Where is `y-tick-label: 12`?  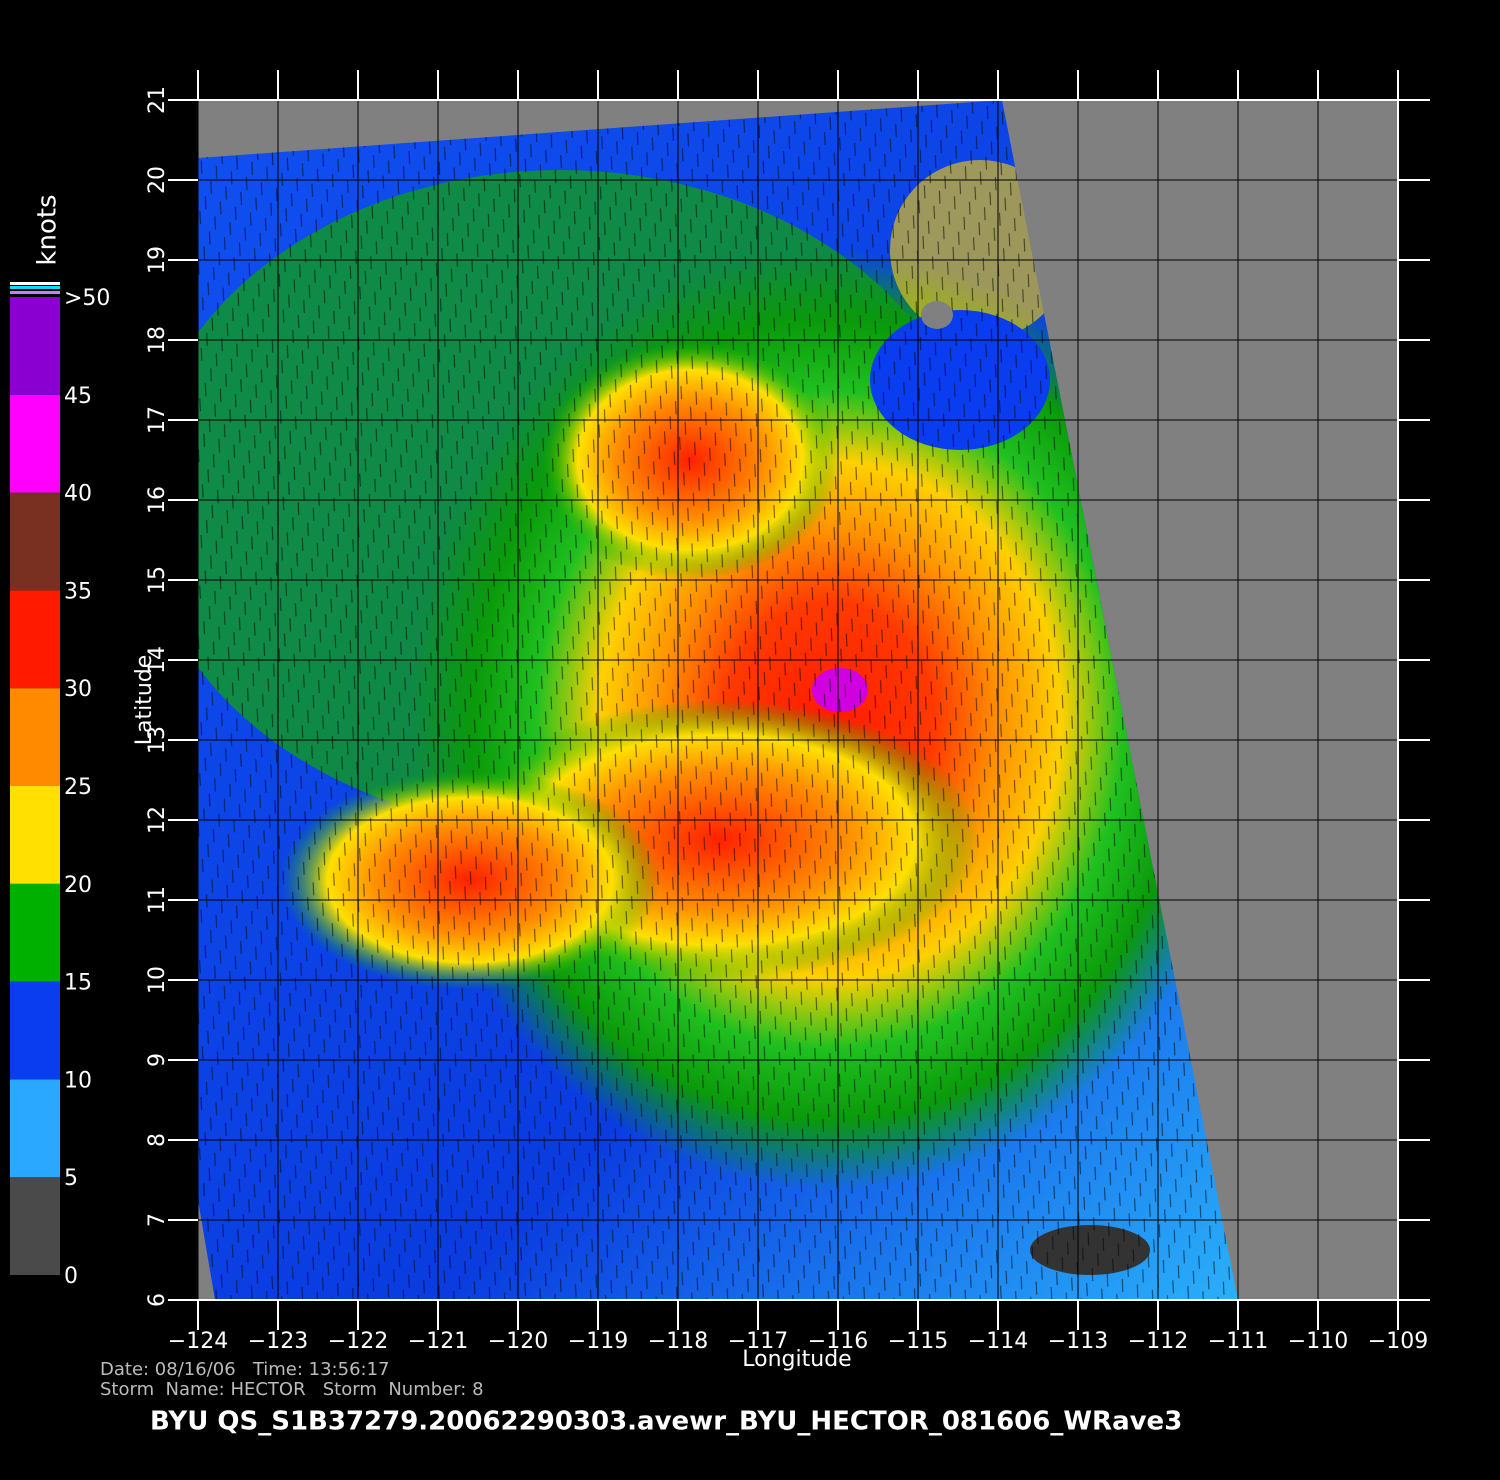
y-tick-label: 12 is located at coordinates (157, 820).